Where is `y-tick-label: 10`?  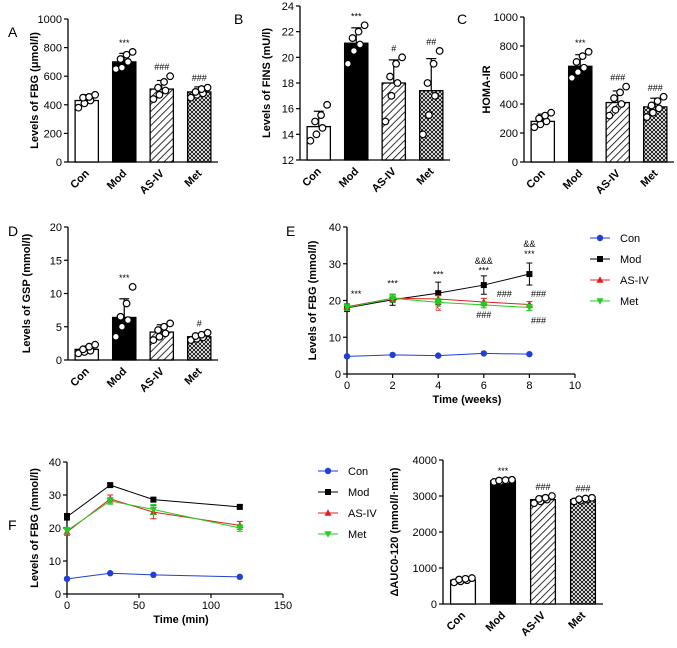 y-tick-label: 10 is located at coordinates (55, 562).